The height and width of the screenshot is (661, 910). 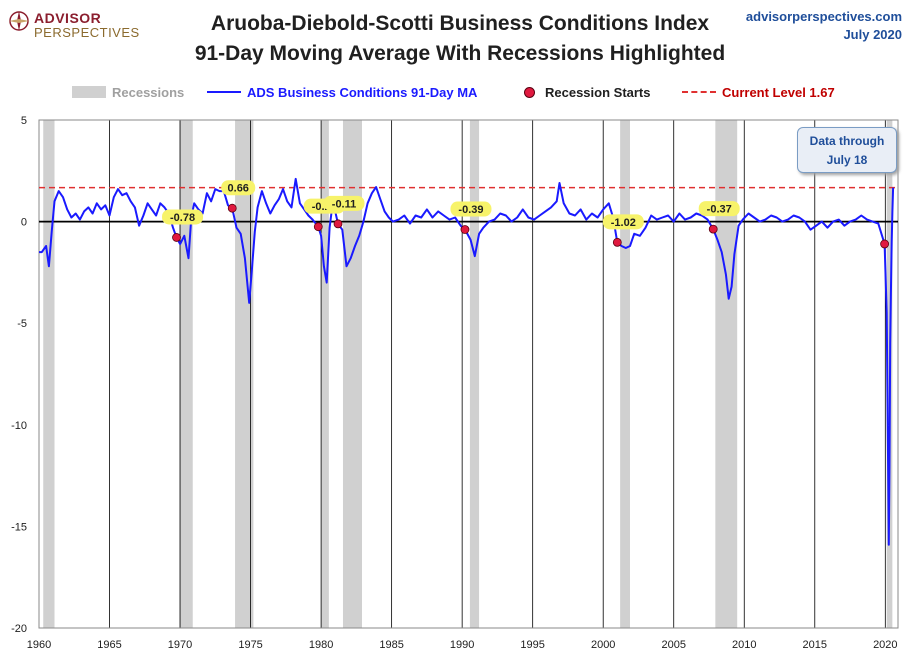 I want to click on recession-start-label: -0.11, so click(x=344, y=204).